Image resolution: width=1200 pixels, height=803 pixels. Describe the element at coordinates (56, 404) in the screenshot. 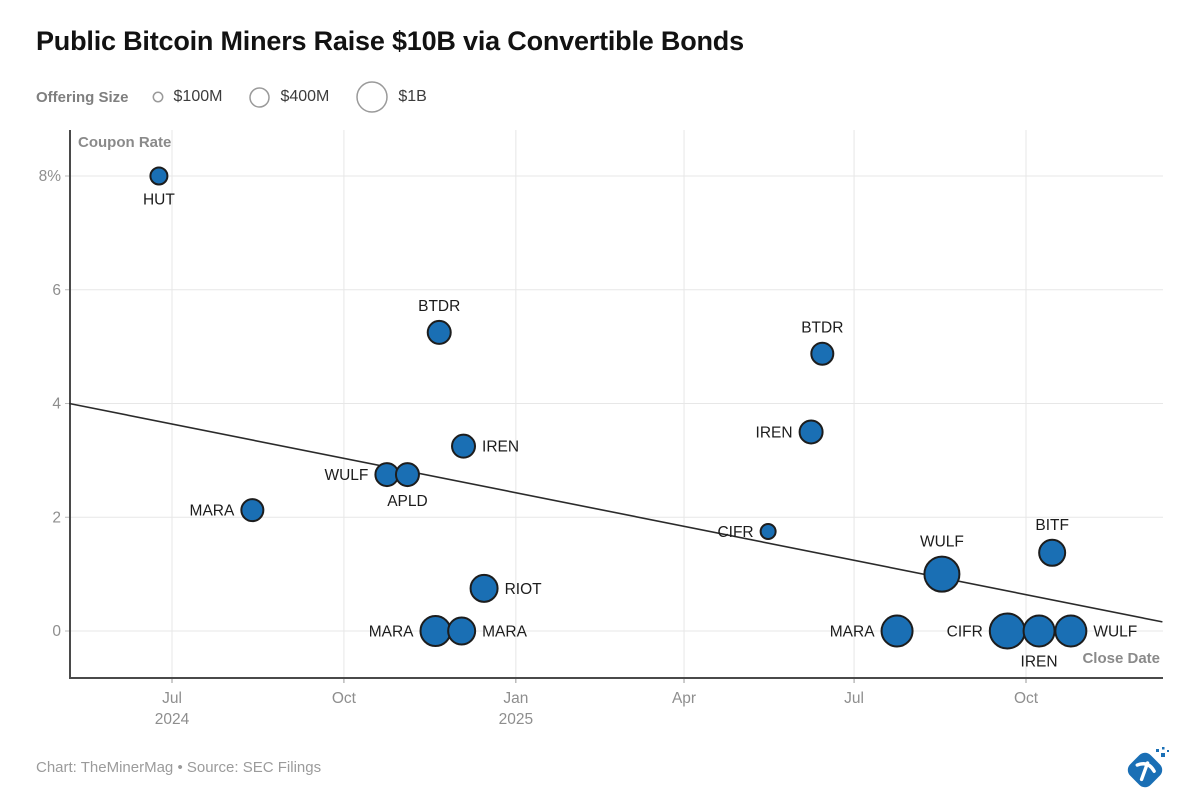

I see `y-tick-label: 4` at that location.